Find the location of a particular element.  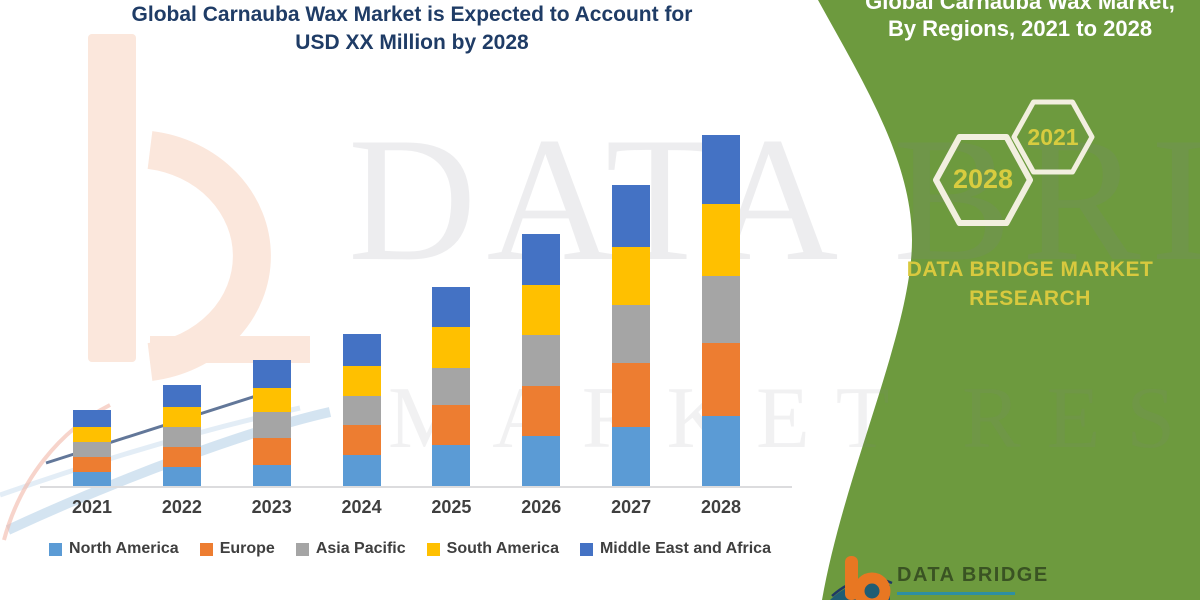

legend-item-europe: Europe is located at coordinates (237, 549).